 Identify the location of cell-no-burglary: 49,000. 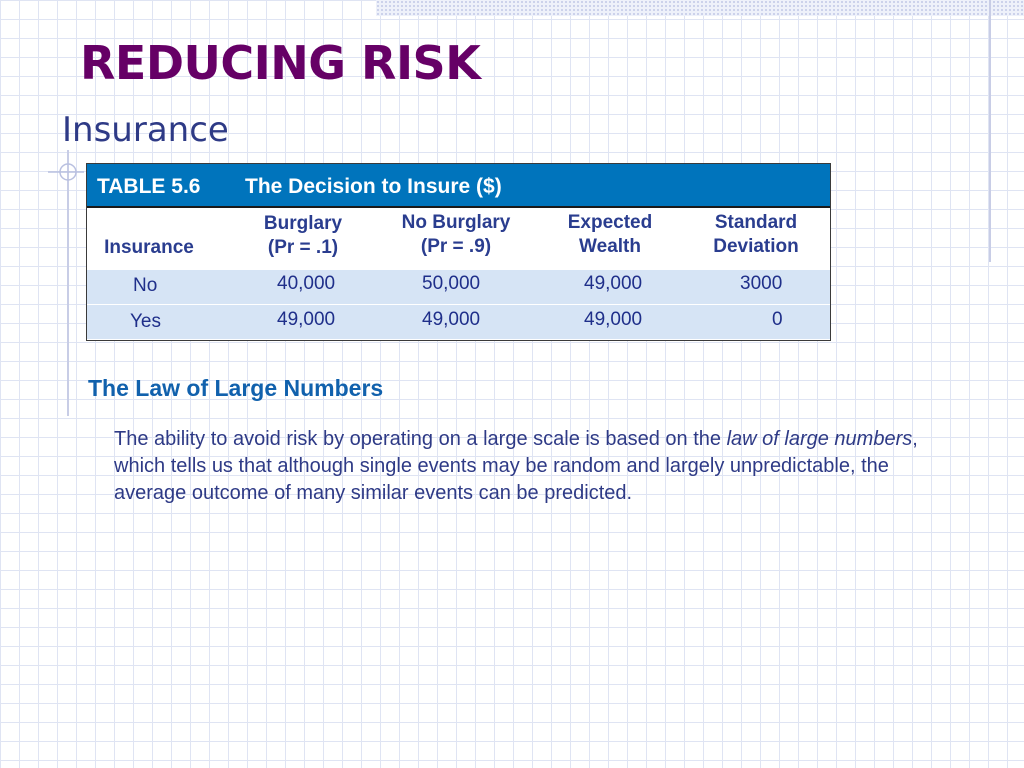
(451, 319).